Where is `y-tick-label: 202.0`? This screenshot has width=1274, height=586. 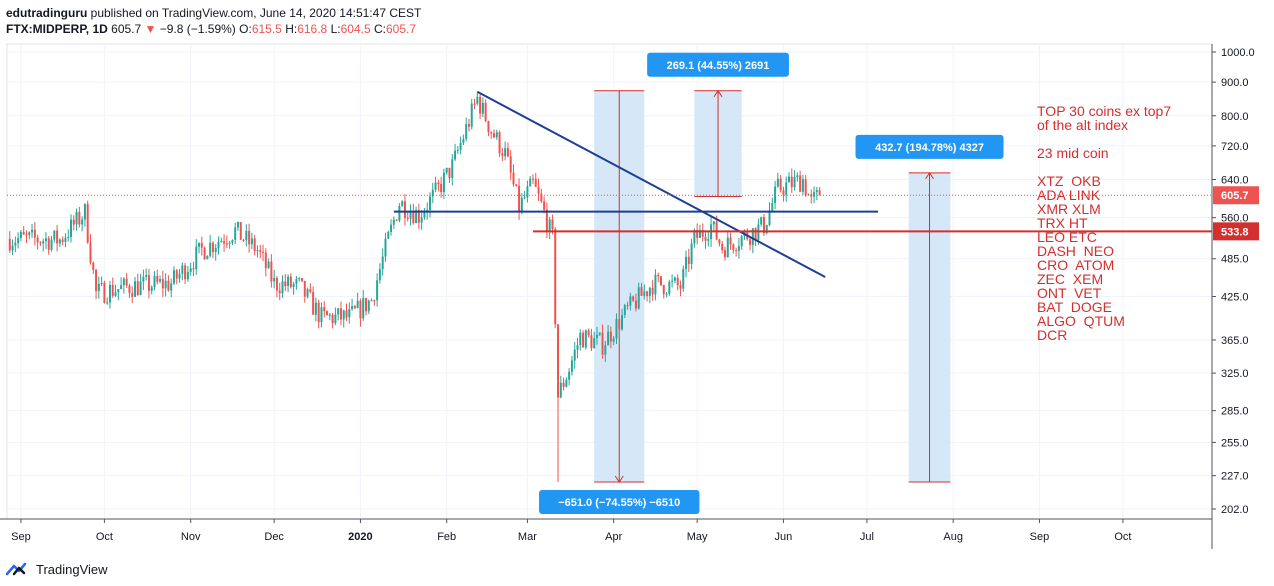
y-tick-label: 202.0 is located at coordinates (1235, 510).